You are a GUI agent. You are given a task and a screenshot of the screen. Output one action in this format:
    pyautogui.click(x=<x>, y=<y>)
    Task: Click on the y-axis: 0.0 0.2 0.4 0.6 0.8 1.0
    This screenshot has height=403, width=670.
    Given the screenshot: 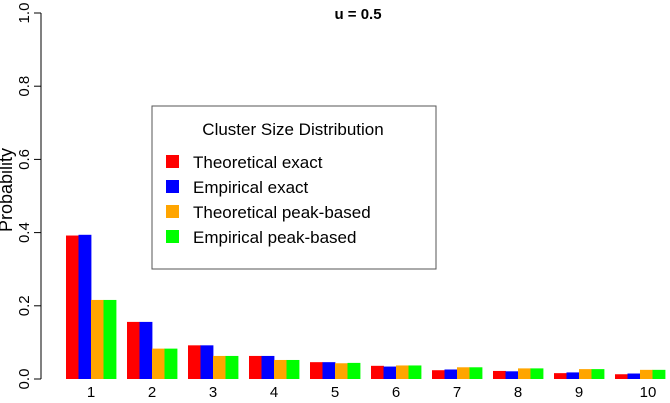 What is the action you would take?
    pyautogui.click(x=29, y=196)
    